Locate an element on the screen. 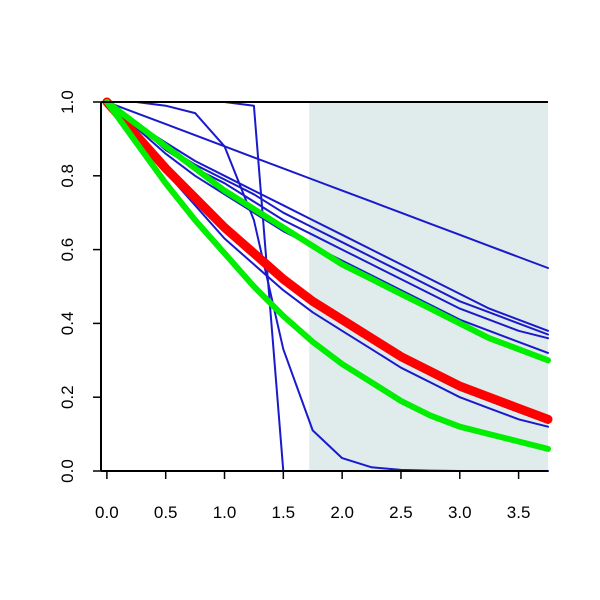 The image size is (600, 600). y-tick-label: 1.0 is located at coordinates (67, 102).